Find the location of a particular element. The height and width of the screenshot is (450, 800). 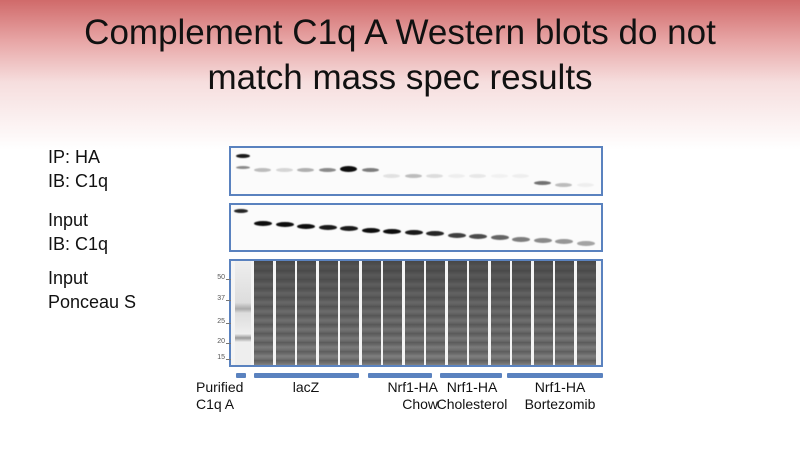

row-label-ip: IP: HA IB: C1q is located at coordinates (78, 169).